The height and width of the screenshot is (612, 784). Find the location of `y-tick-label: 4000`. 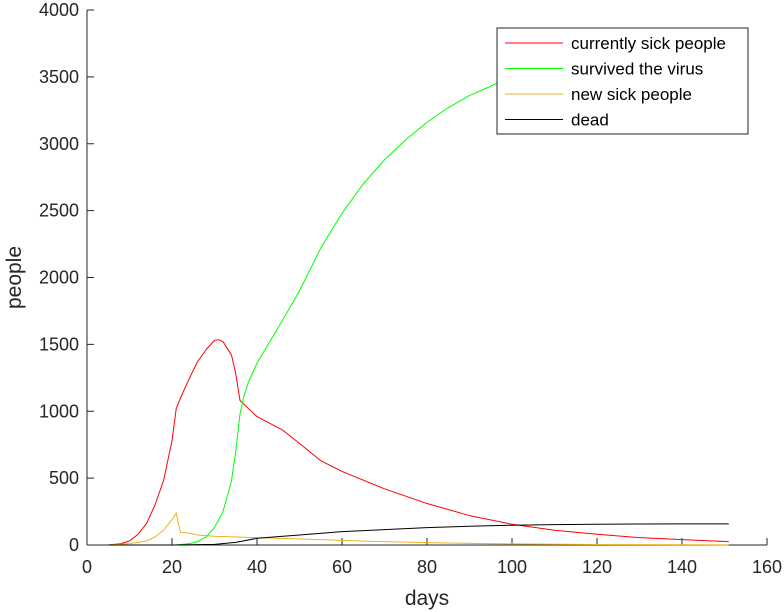

y-tick-label: 4000 is located at coordinates (59, 10).